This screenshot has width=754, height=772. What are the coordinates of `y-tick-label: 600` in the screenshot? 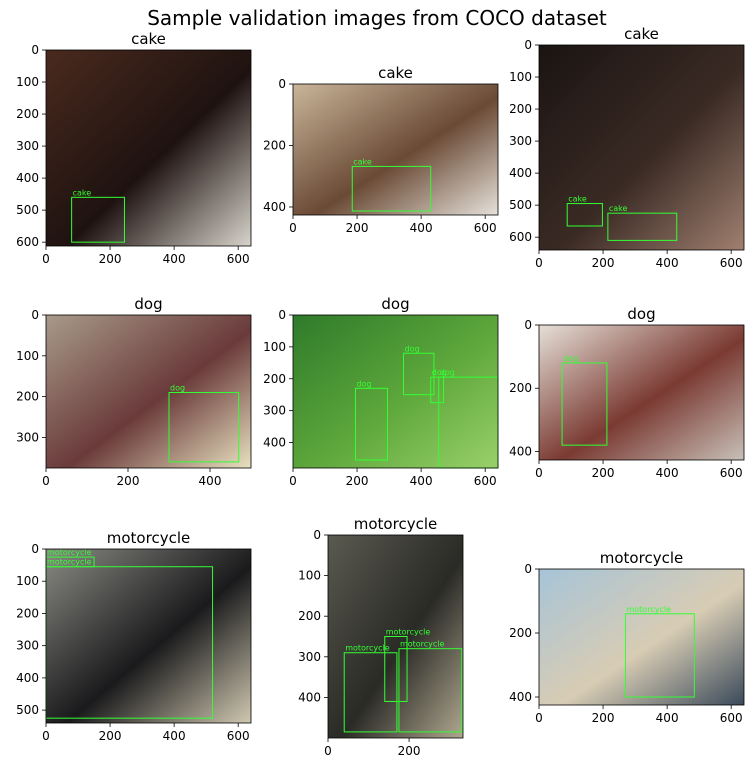 It's located at (27, 242).